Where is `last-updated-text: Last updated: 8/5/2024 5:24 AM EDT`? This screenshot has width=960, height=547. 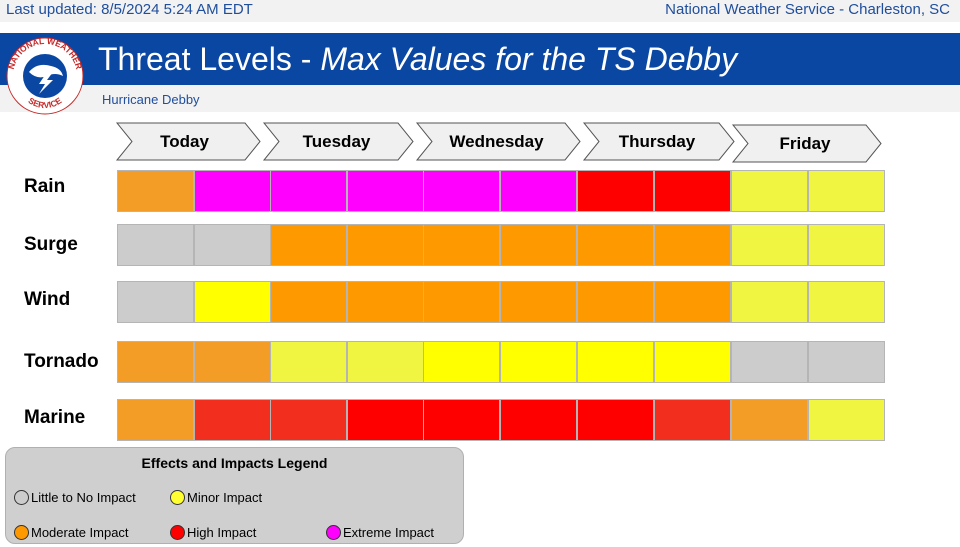 last-updated-text: Last updated: 8/5/2024 5:24 AM EDT is located at coordinates (129, 9).